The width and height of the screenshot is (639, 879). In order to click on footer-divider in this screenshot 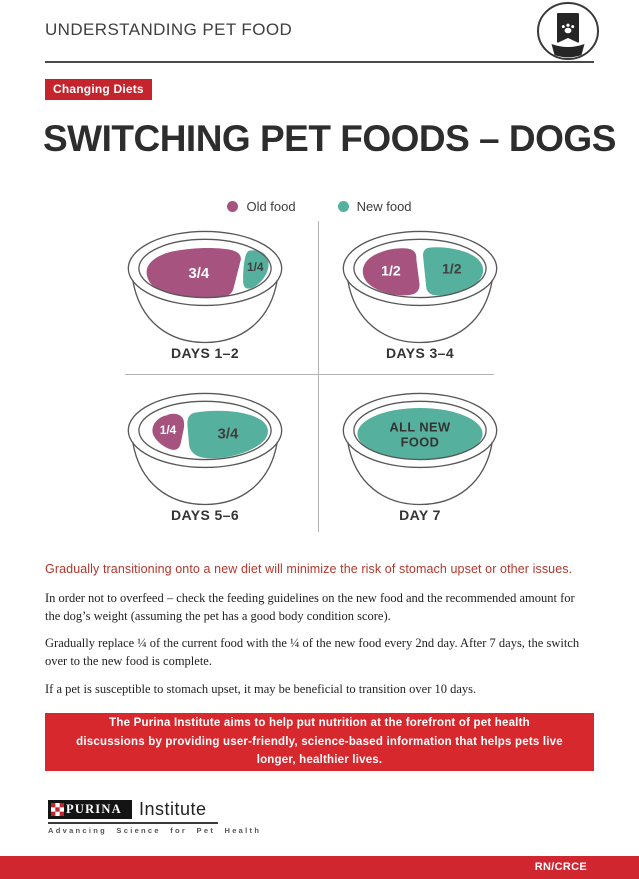, I will do `click(133, 823)`.